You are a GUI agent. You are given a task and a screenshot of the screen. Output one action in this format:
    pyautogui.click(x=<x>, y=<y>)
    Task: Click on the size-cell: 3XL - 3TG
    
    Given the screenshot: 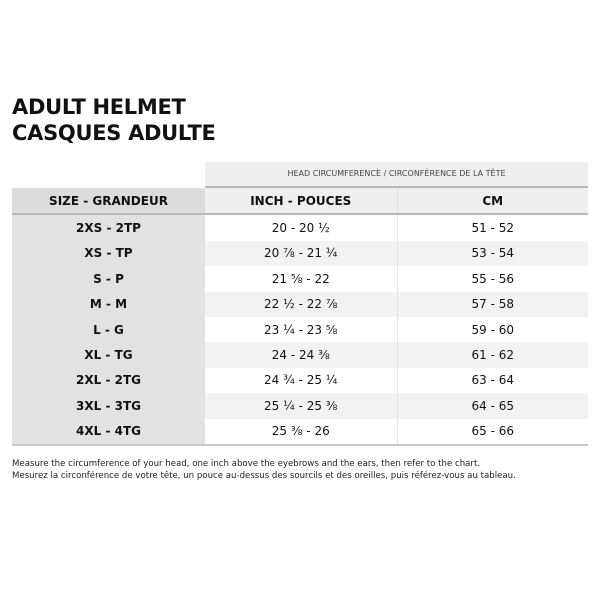 What is the action you would take?
    pyautogui.click(x=108, y=406)
    